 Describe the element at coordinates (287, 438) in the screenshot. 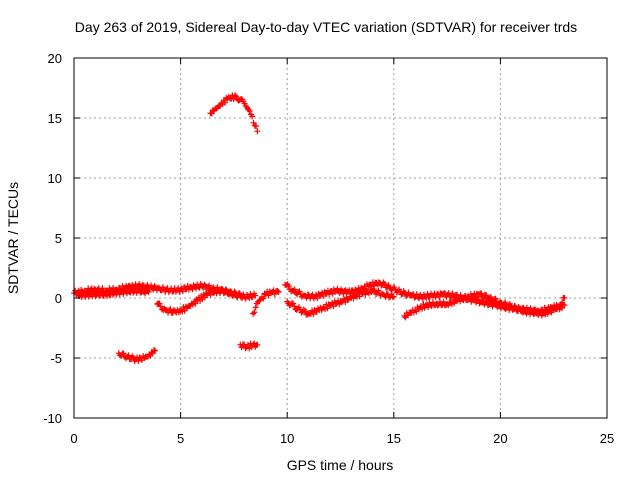

I see `x-tick-label: 10` at that location.